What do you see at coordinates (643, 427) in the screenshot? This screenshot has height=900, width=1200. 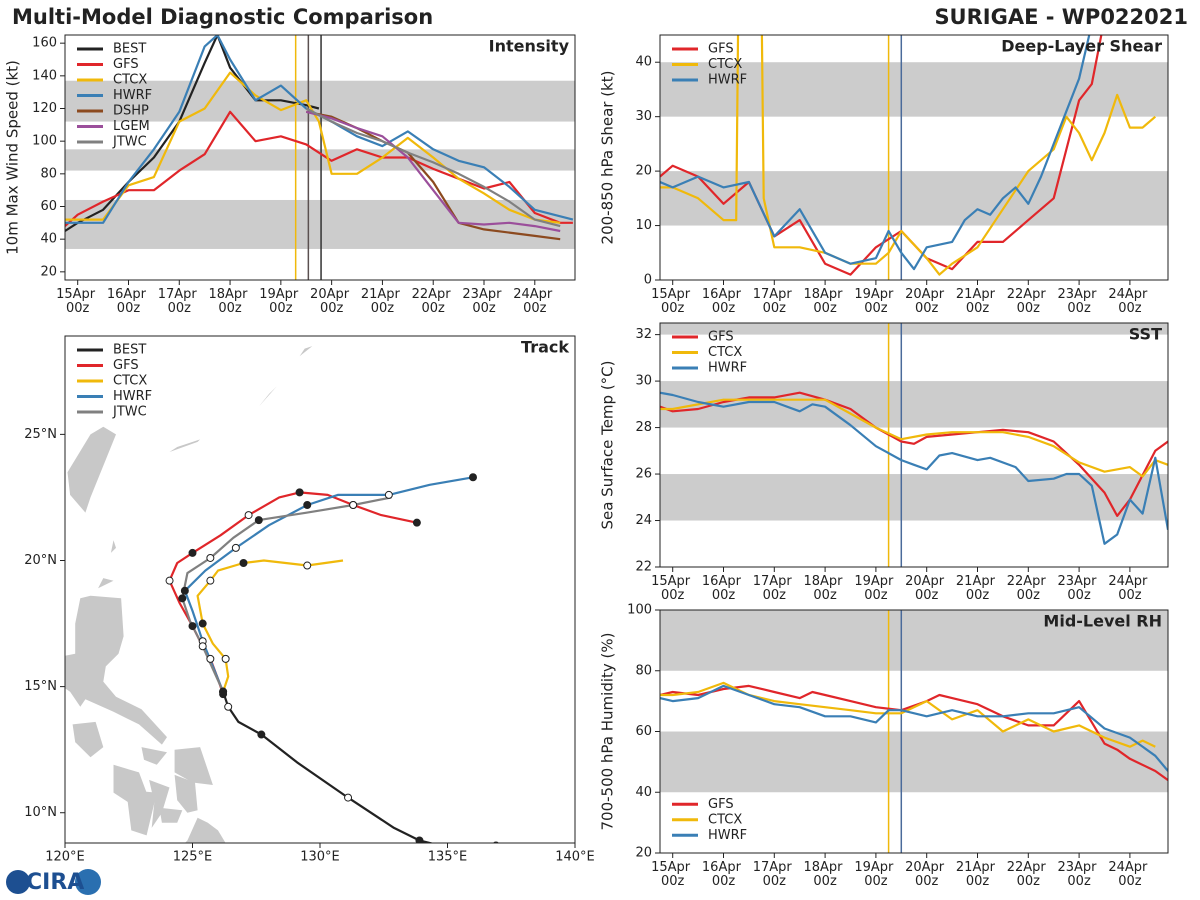 I see `y-tick-label: 28` at bounding box center [643, 427].